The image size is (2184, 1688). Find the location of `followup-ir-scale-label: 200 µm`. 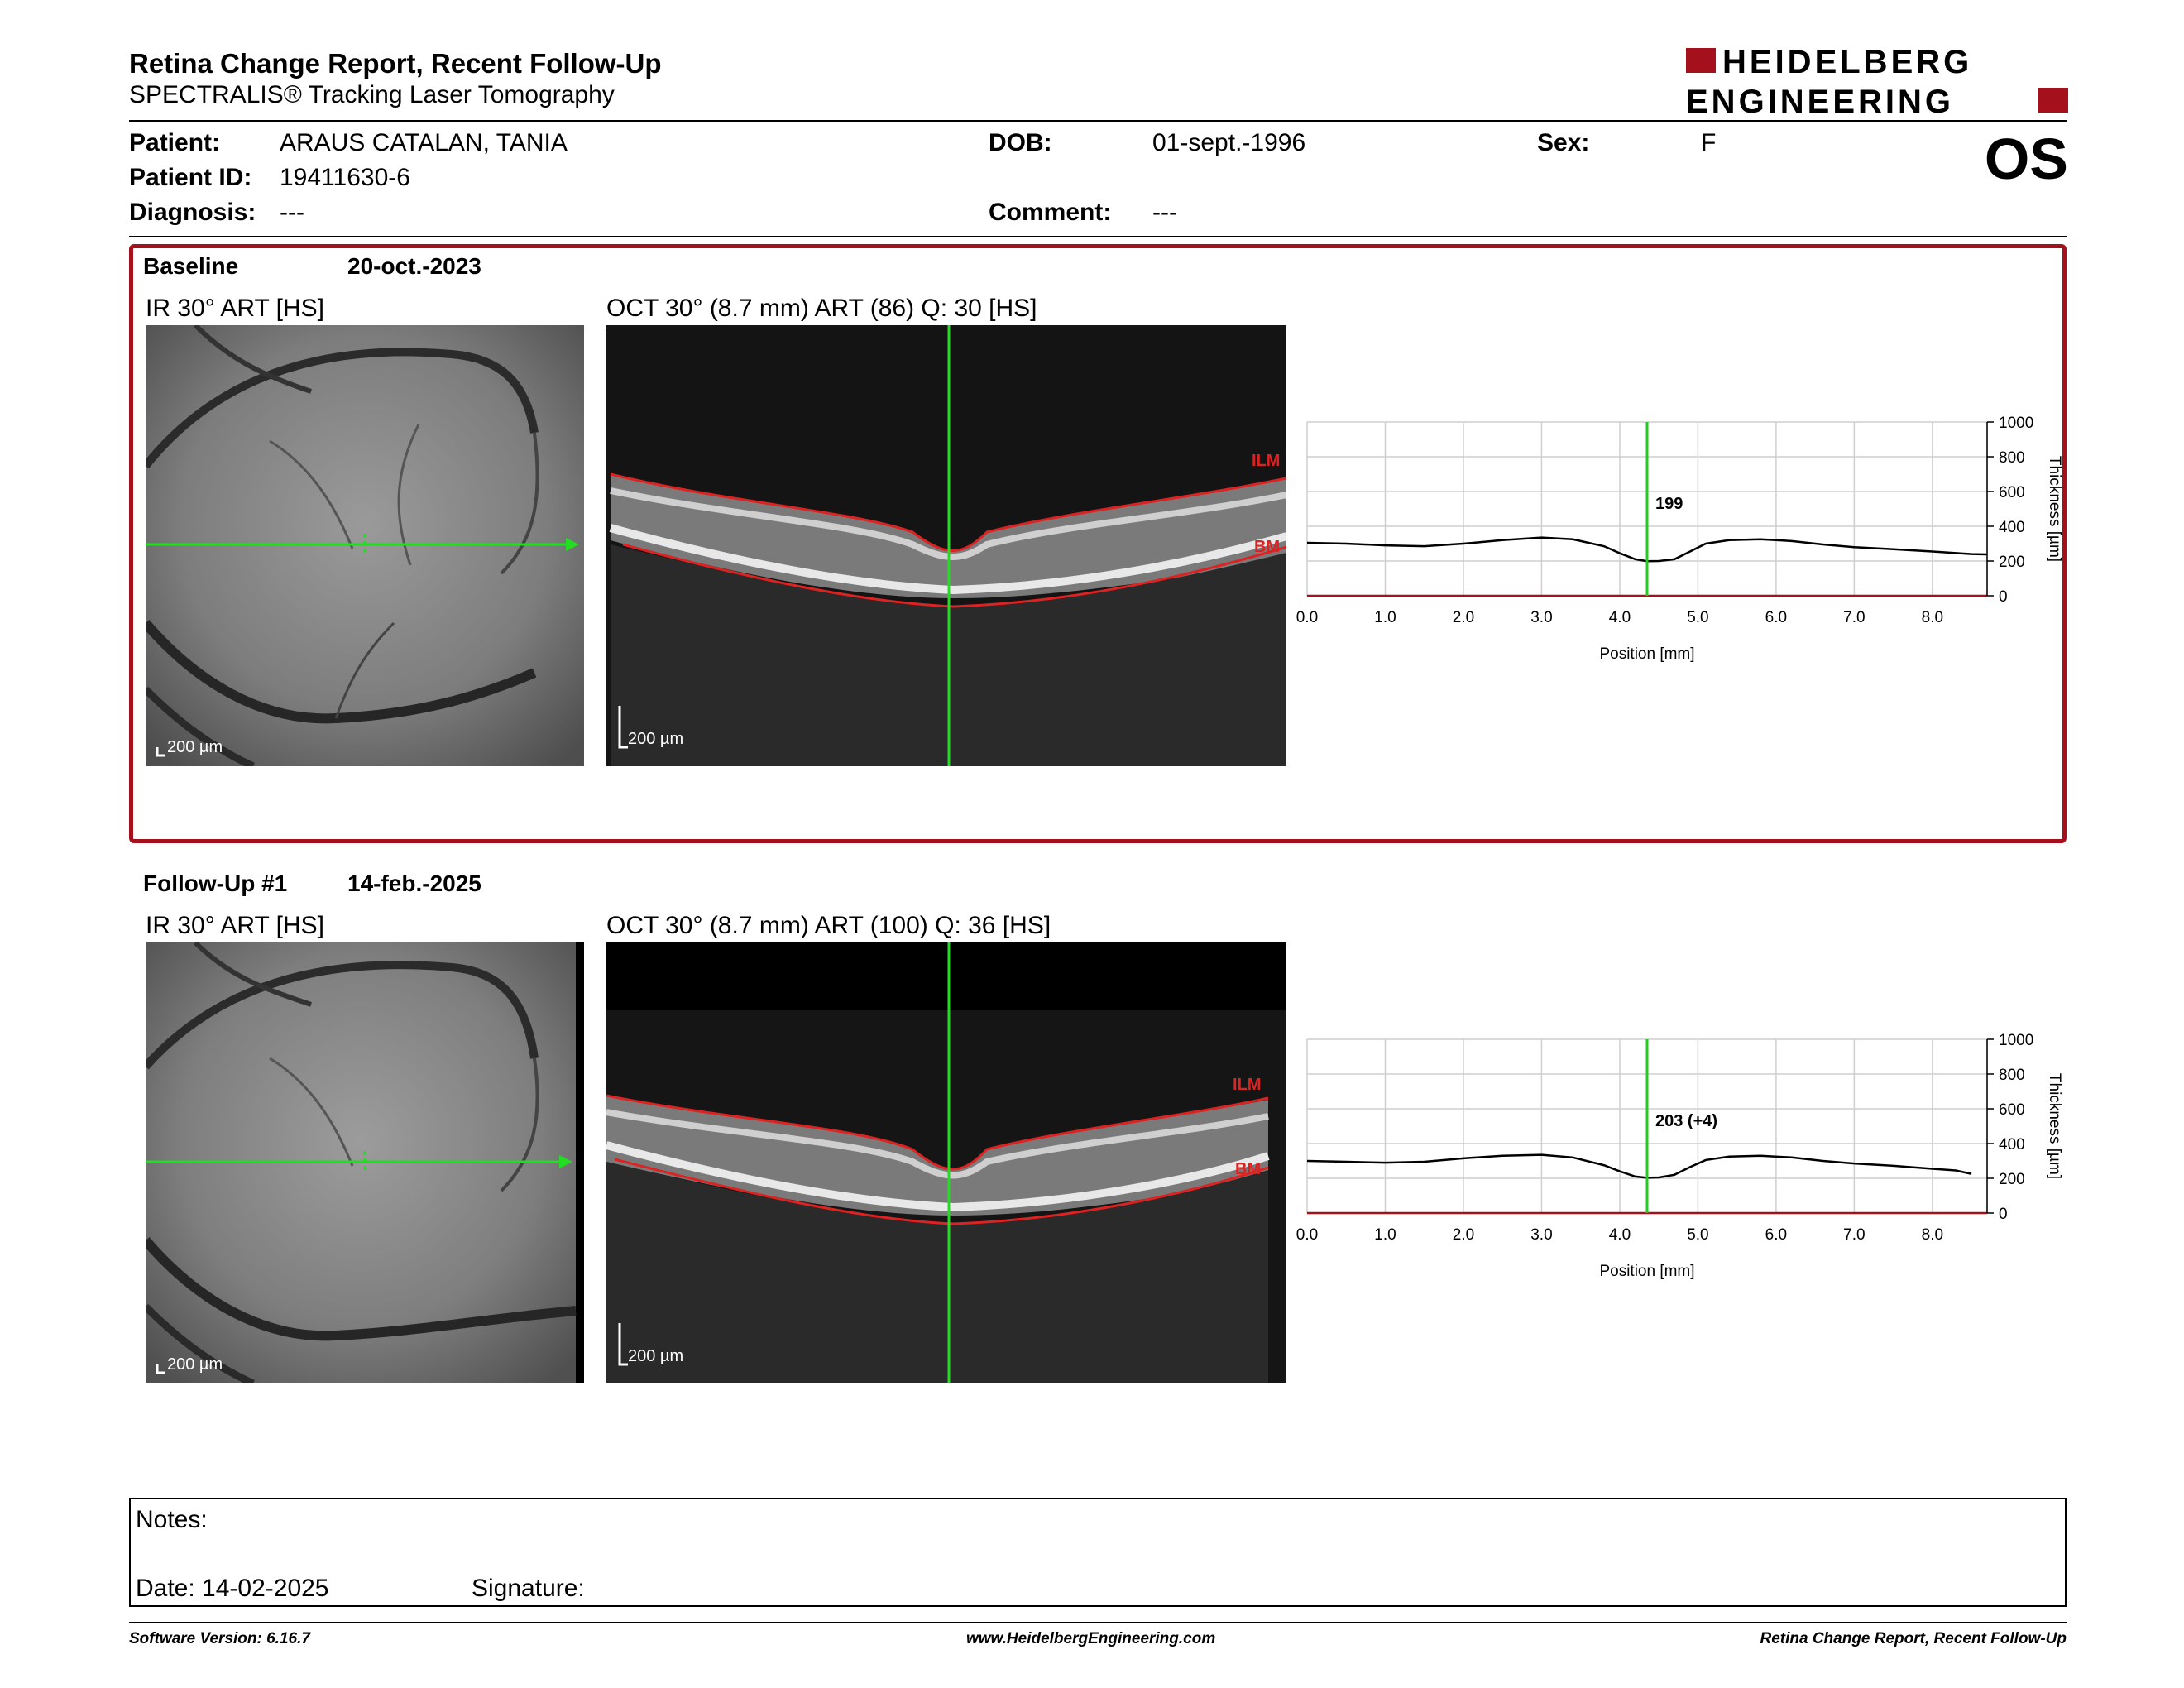

followup-ir-scale-label: 200 µm is located at coordinates (195, 1364).